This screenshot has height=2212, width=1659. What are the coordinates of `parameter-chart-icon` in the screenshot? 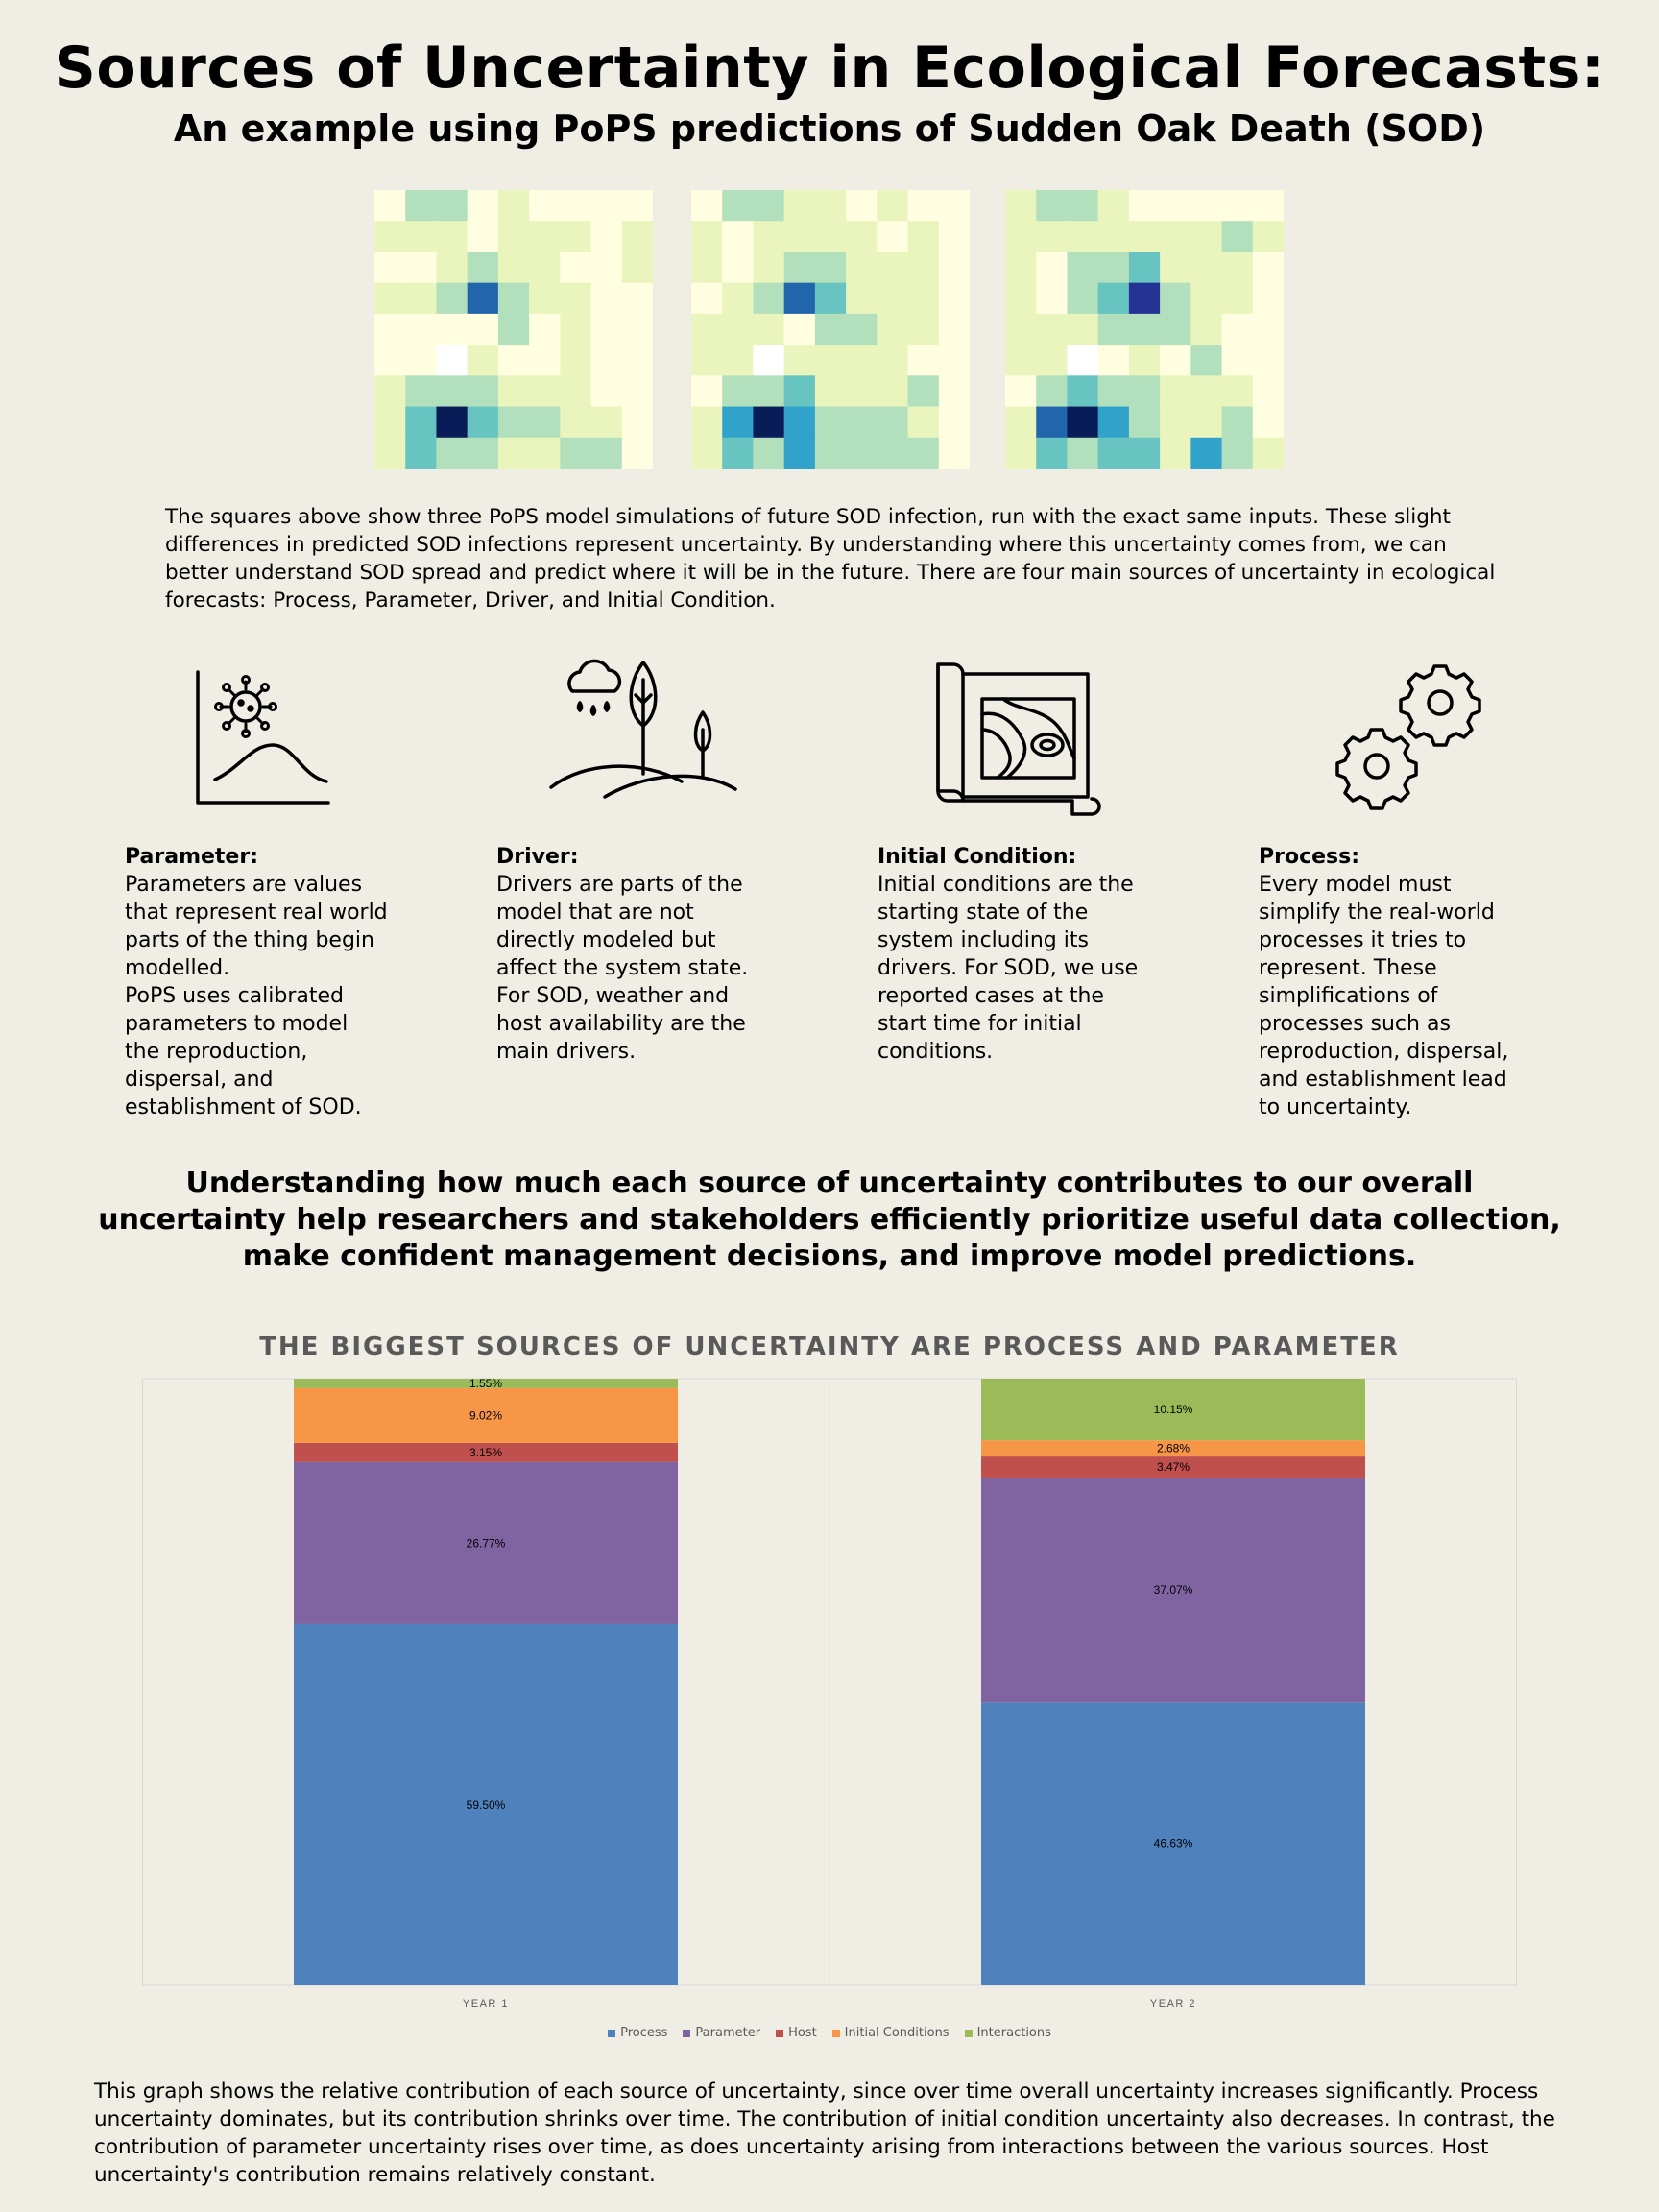 It's located at (278, 740).